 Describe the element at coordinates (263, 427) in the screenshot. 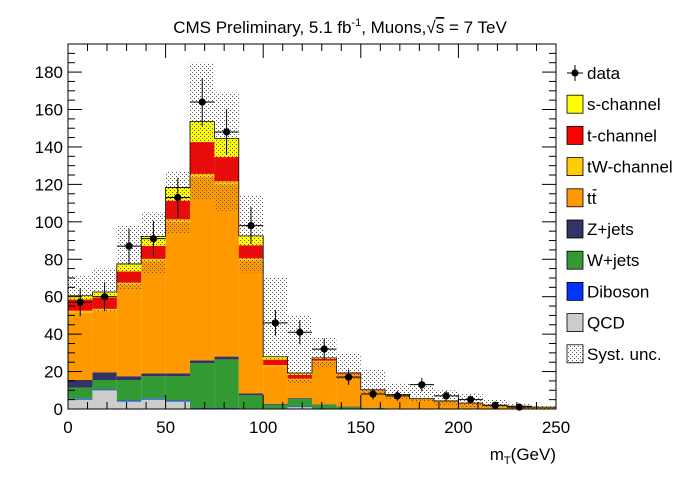

I see `x-tick-label-2: 100` at that location.